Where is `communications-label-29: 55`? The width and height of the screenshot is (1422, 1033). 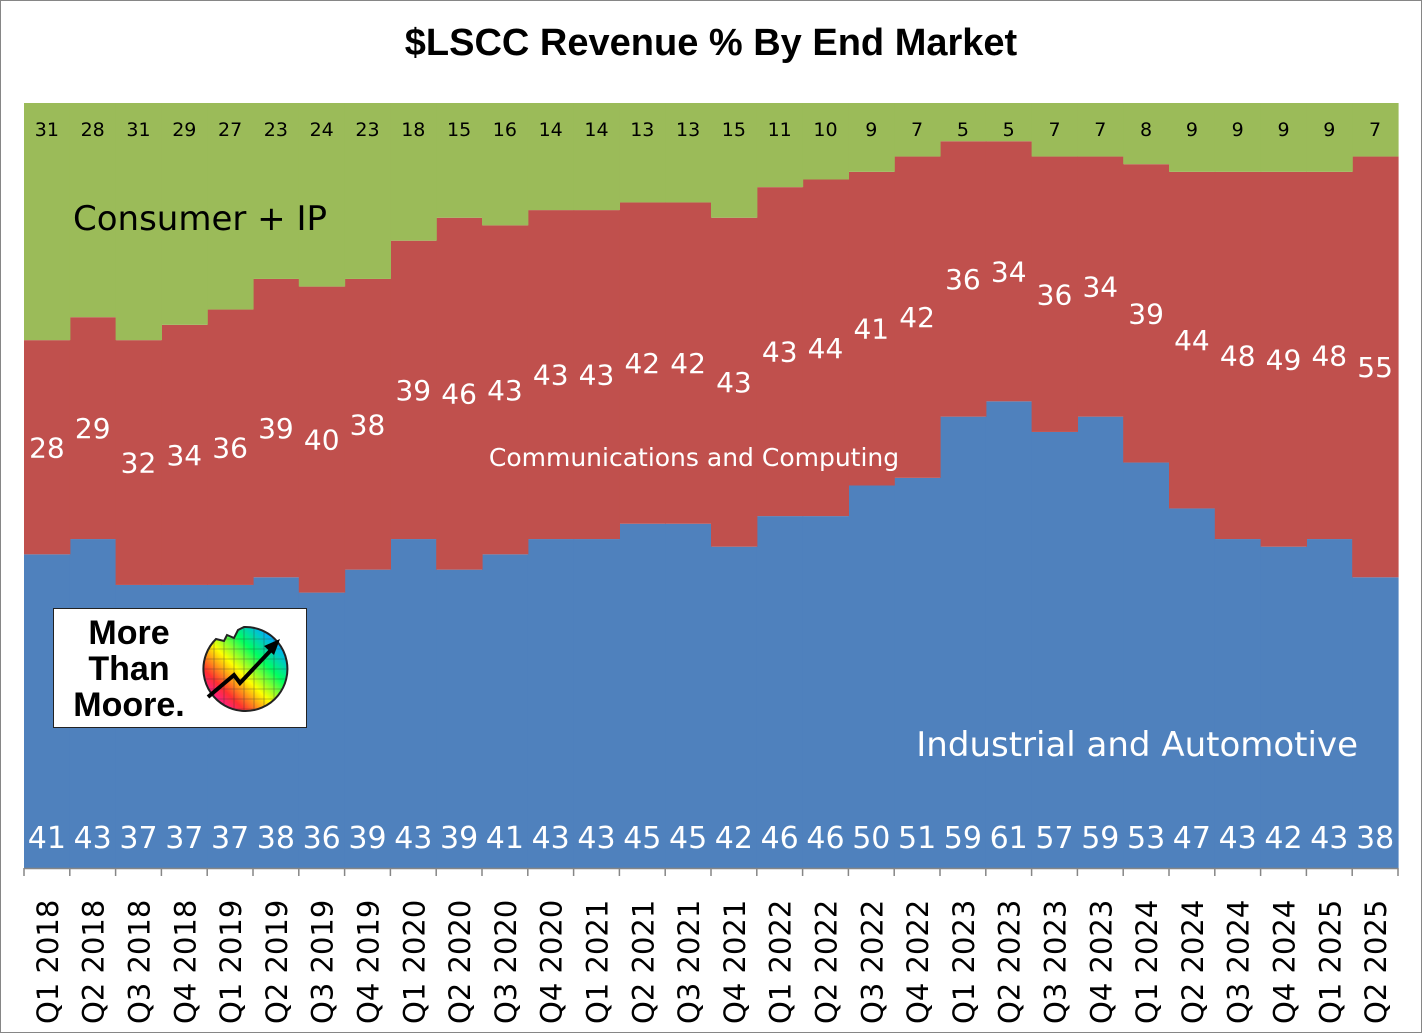
communications-label-29: 55 is located at coordinates (1375, 367).